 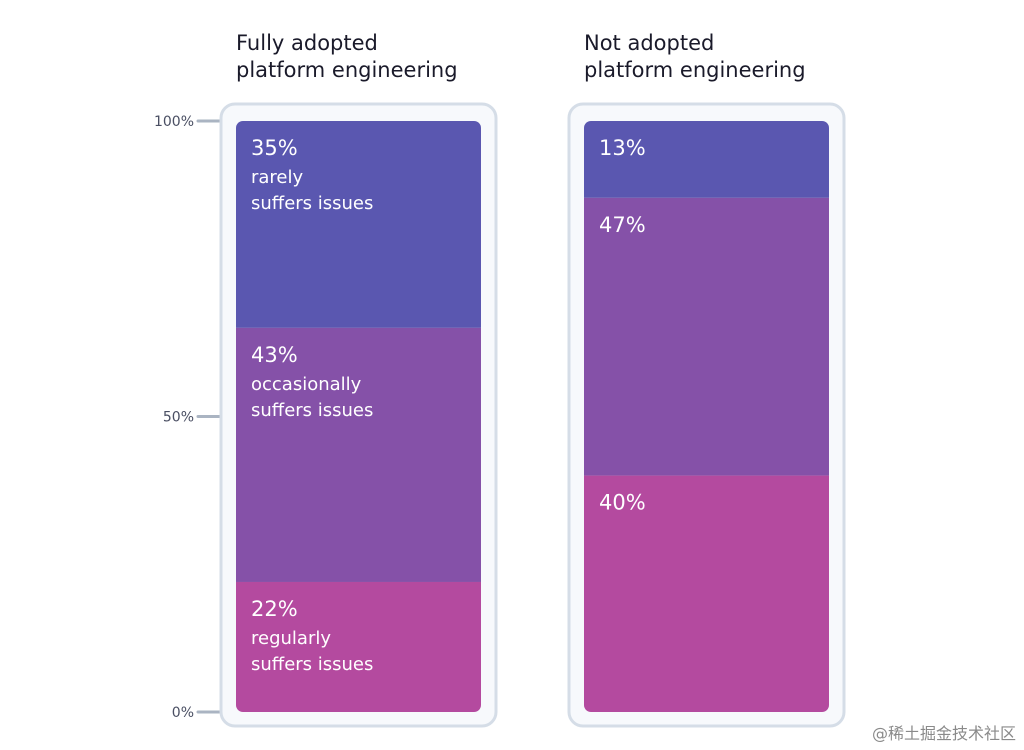 I want to click on y-tick-label: 100%, so click(x=174, y=122).